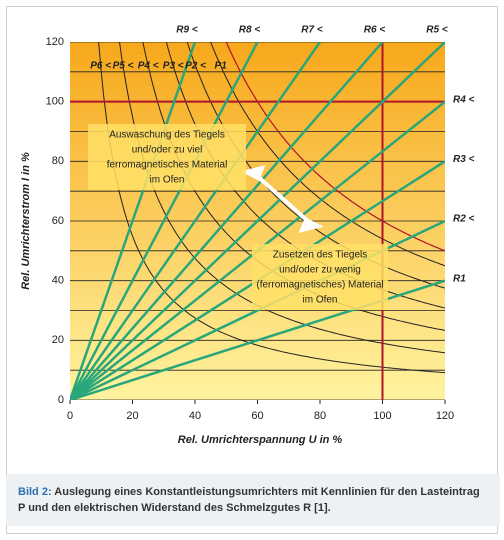 This screenshot has width=504, height=540. Describe the element at coordinates (55, 102) in the screenshot. I see `y-tick-label: 100` at that location.